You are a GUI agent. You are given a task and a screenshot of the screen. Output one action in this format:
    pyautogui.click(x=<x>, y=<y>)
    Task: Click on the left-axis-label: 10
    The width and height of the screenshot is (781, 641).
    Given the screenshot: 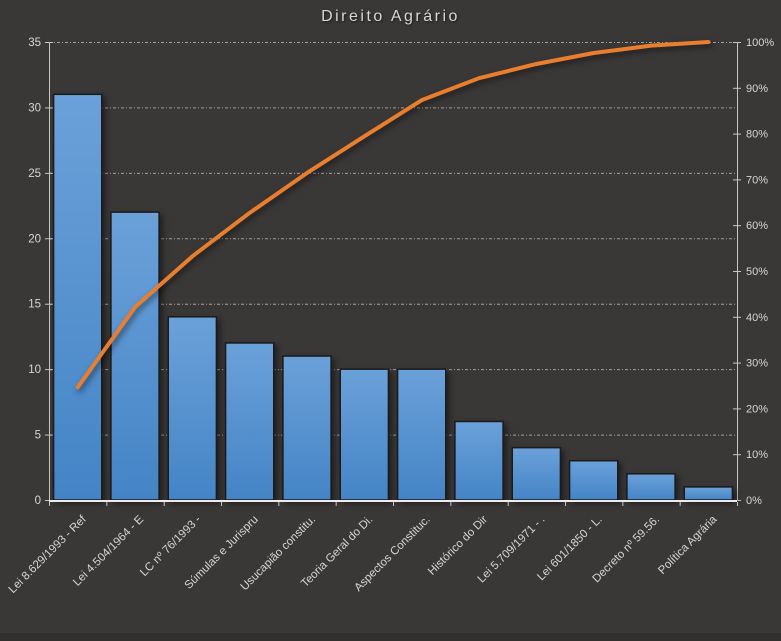 What is the action you would take?
    pyautogui.click(x=34, y=370)
    